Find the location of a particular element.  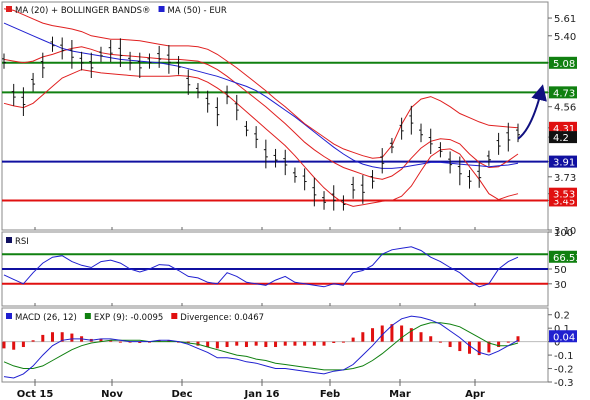

value-badge-4.31: 4.31 is located at coordinates (564, 129).